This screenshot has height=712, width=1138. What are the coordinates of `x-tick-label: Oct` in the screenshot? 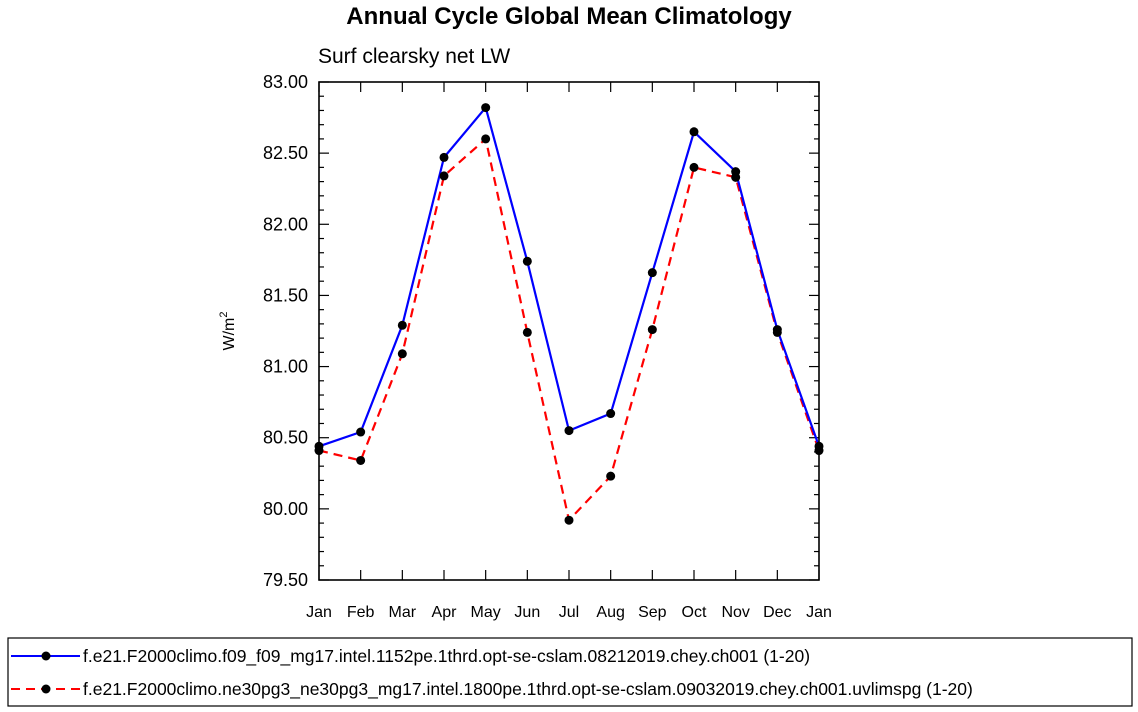 It's located at (694, 612).